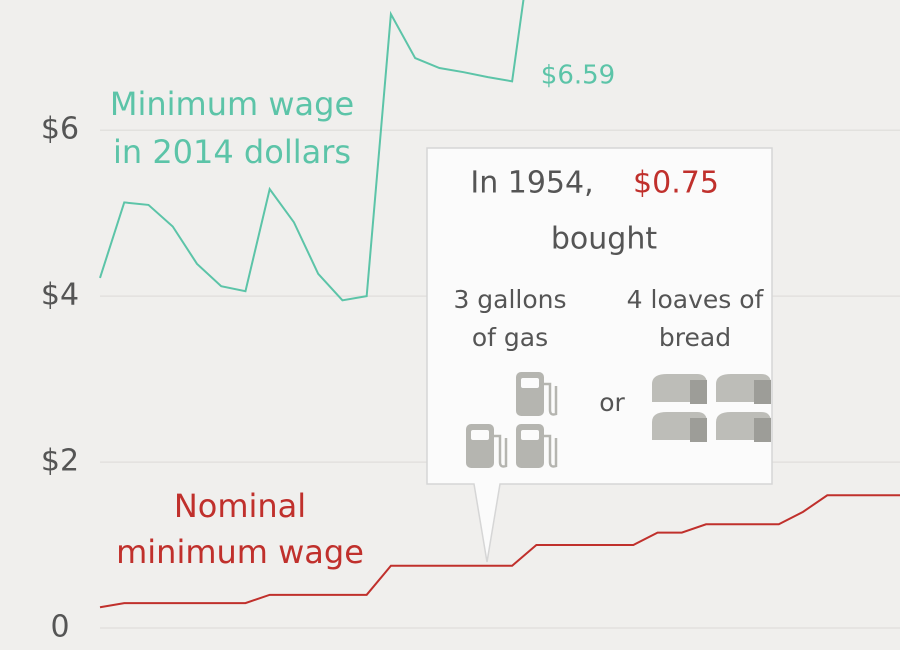  Describe the element at coordinates (59, 627) in the screenshot. I see `y-tick-label: 0` at that location.